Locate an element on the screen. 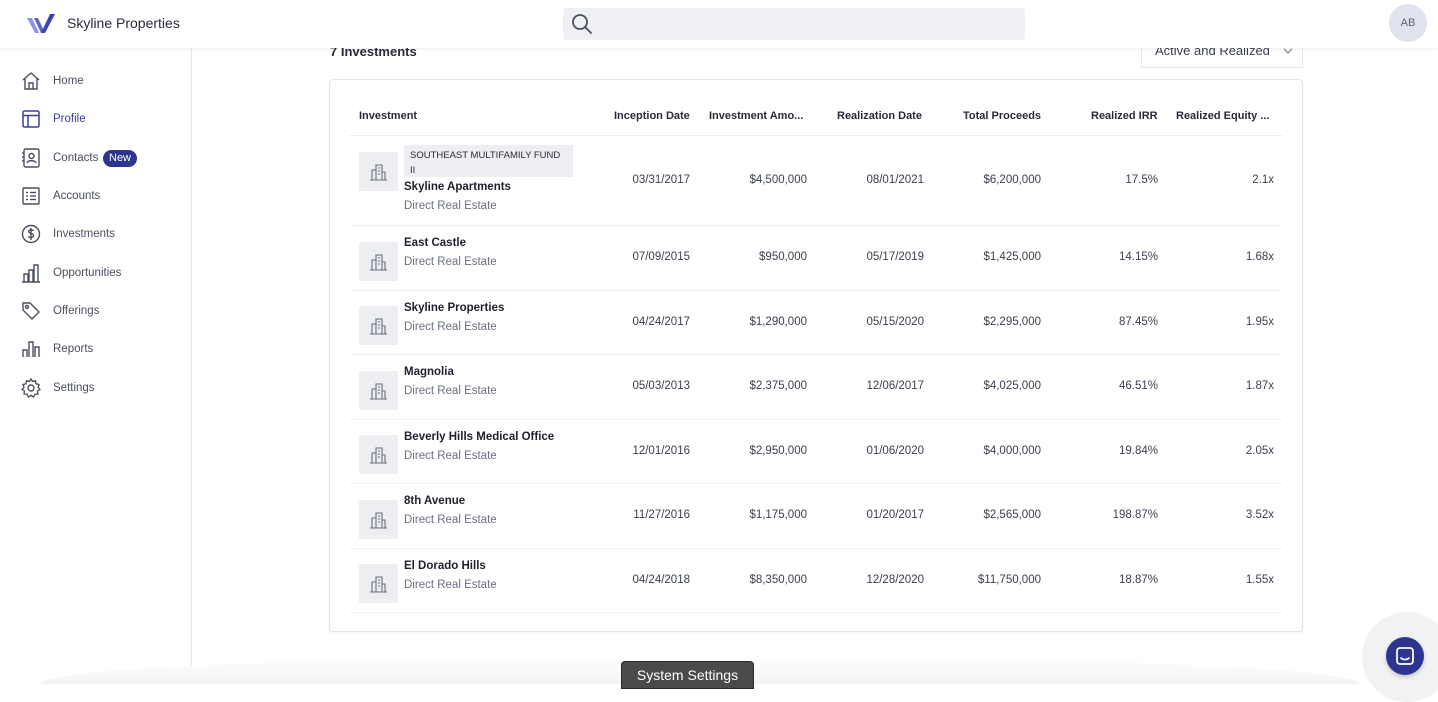 The image size is (1438, 702). top-header: Skyline Properties AB is located at coordinates (719, 24).